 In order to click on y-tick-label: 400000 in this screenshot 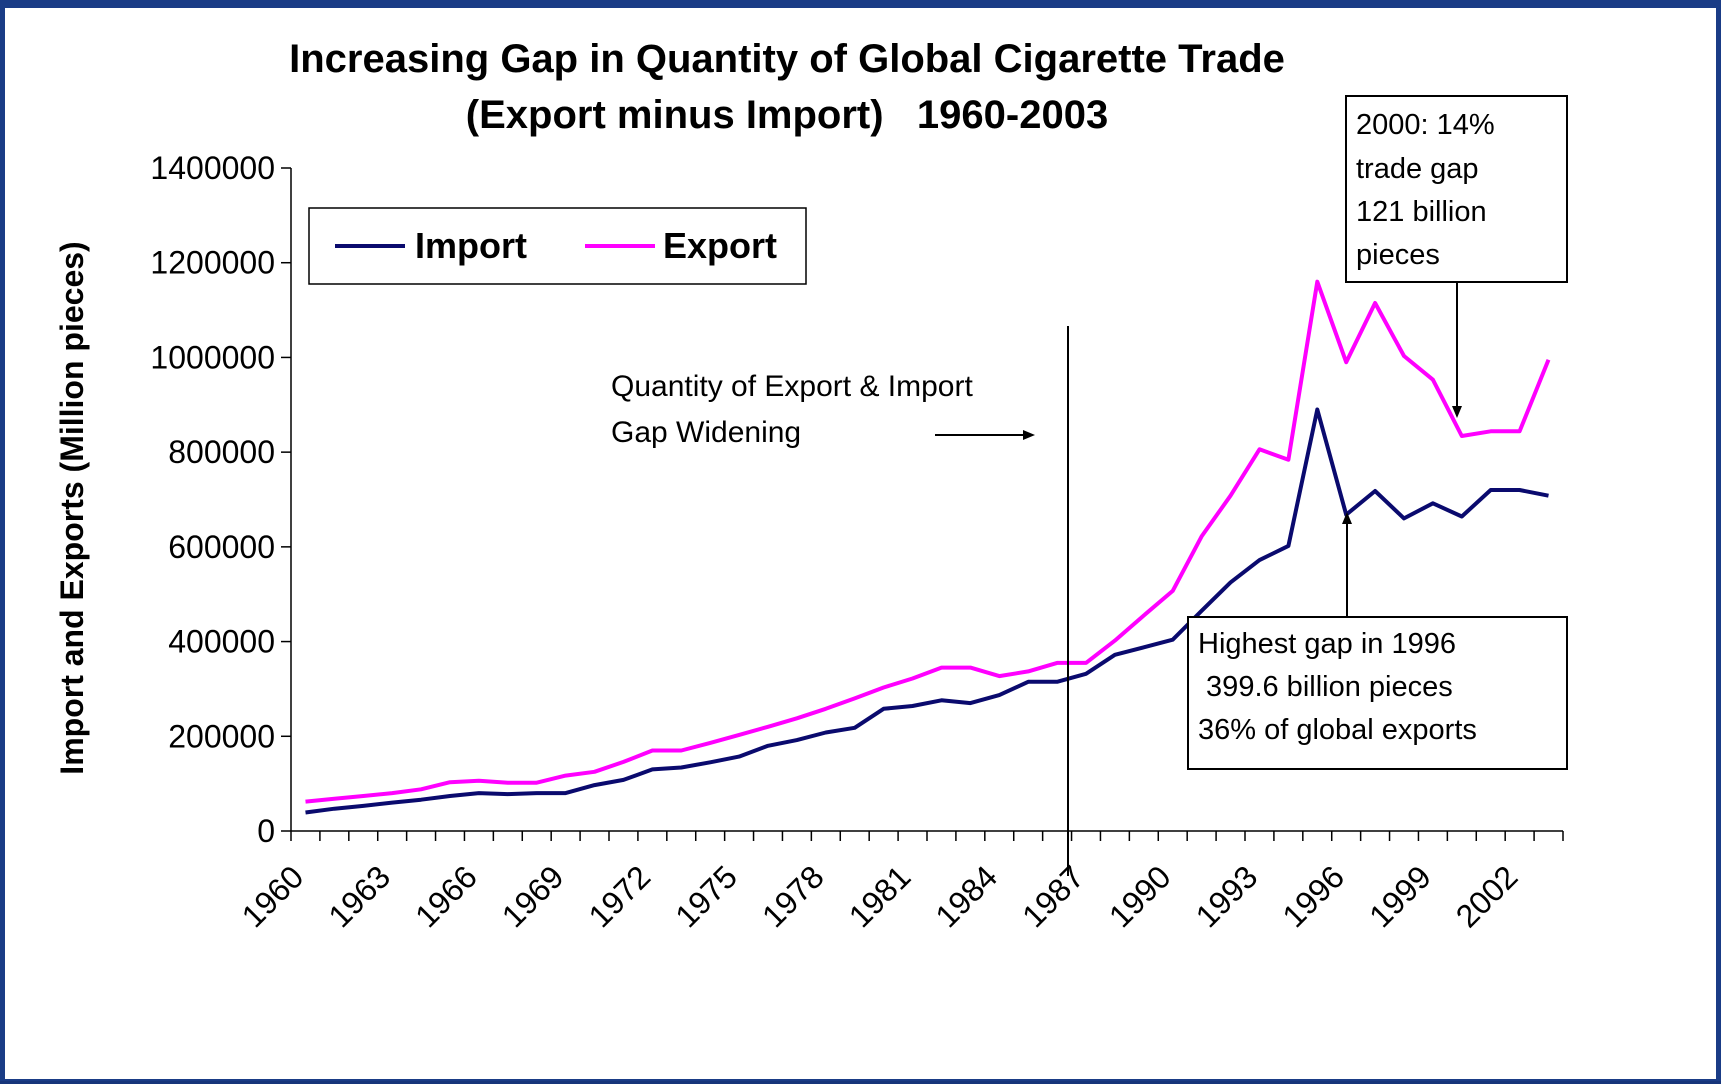, I will do `click(221, 642)`.